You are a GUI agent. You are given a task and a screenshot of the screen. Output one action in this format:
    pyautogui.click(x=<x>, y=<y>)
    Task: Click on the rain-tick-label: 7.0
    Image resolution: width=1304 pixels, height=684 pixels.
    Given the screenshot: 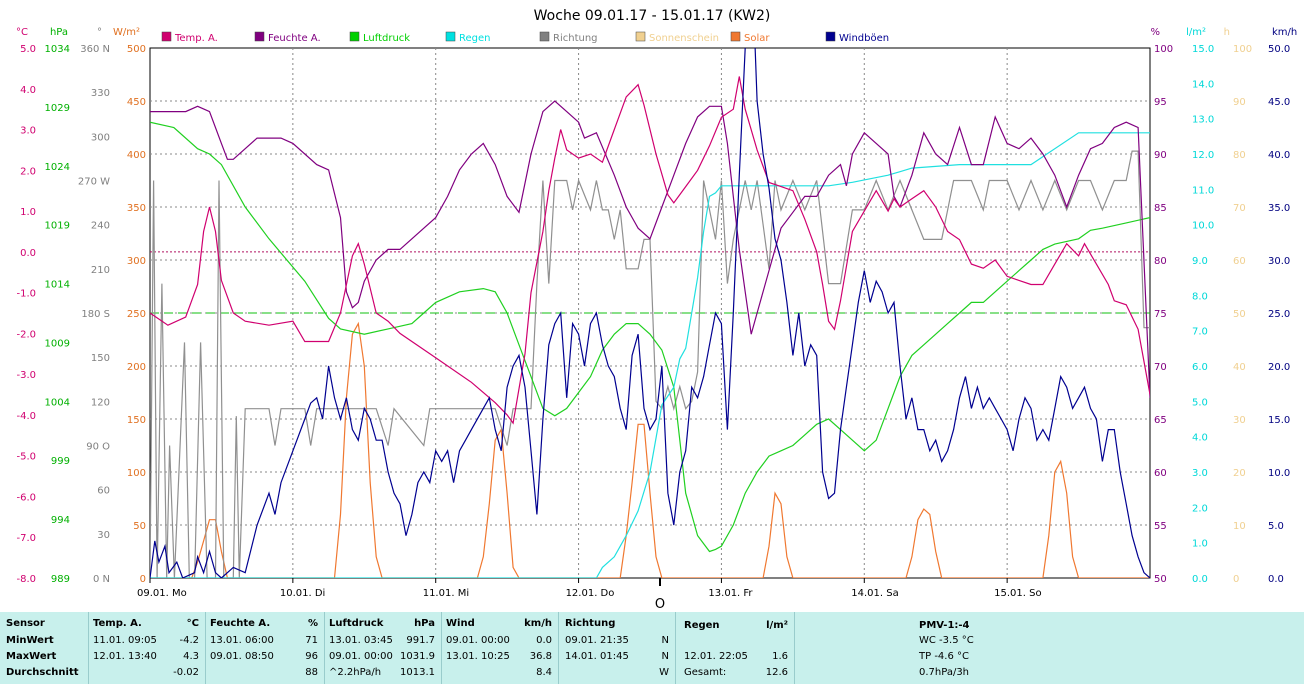 What is the action you would take?
    pyautogui.click(x=1200, y=332)
    